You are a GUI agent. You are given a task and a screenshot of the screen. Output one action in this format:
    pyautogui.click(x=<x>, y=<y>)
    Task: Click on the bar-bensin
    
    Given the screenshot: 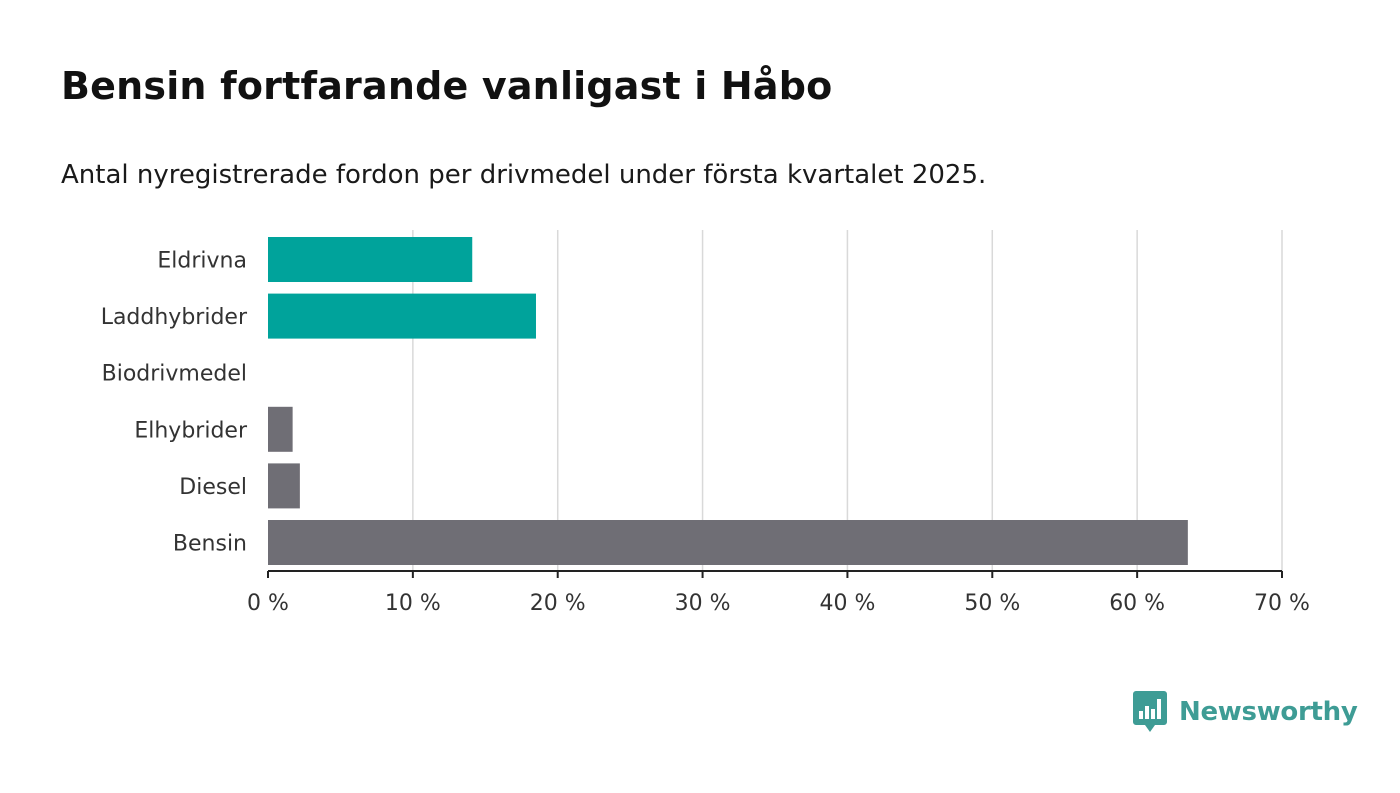 What is the action you would take?
    pyautogui.click(x=728, y=542)
    